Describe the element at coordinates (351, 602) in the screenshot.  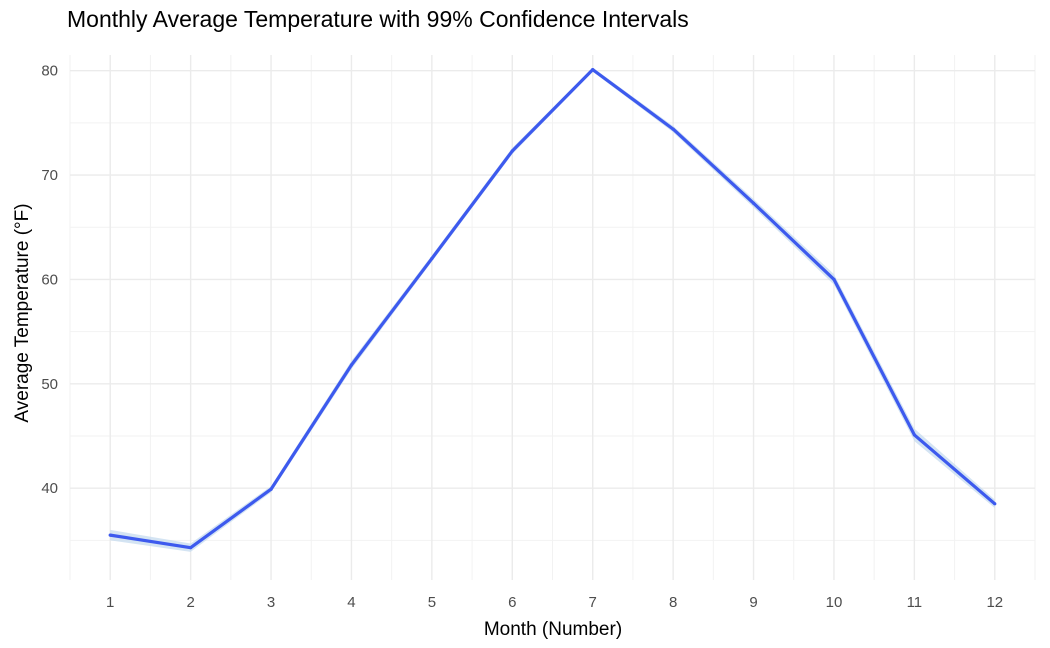
I see `x-tick-label: 4` at that location.